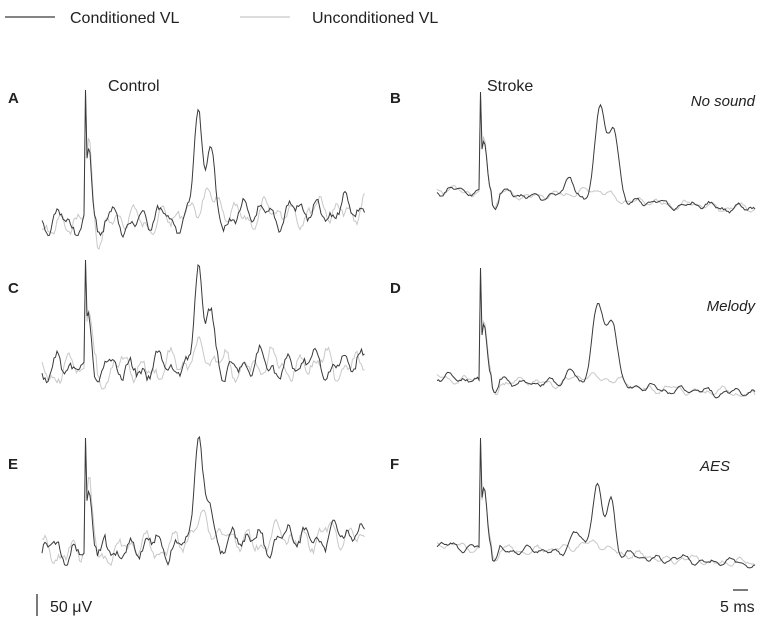  Describe the element at coordinates (375, 18) in the screenshot. I see `legend-label: Unconditioned VL` at that location.